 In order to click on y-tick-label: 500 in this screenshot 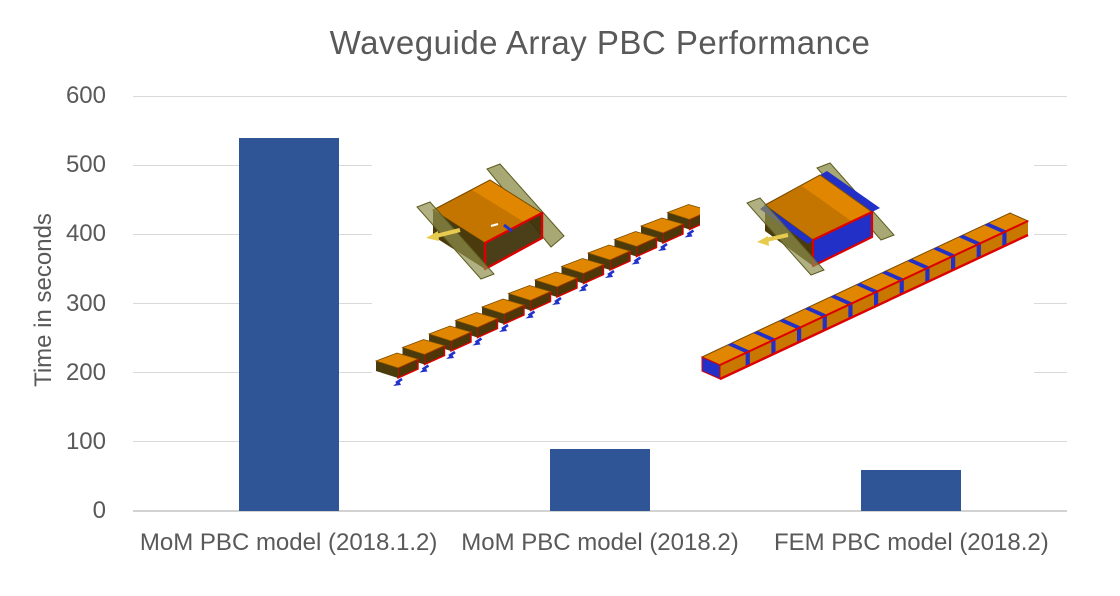, I will do `click(85, 165)`.